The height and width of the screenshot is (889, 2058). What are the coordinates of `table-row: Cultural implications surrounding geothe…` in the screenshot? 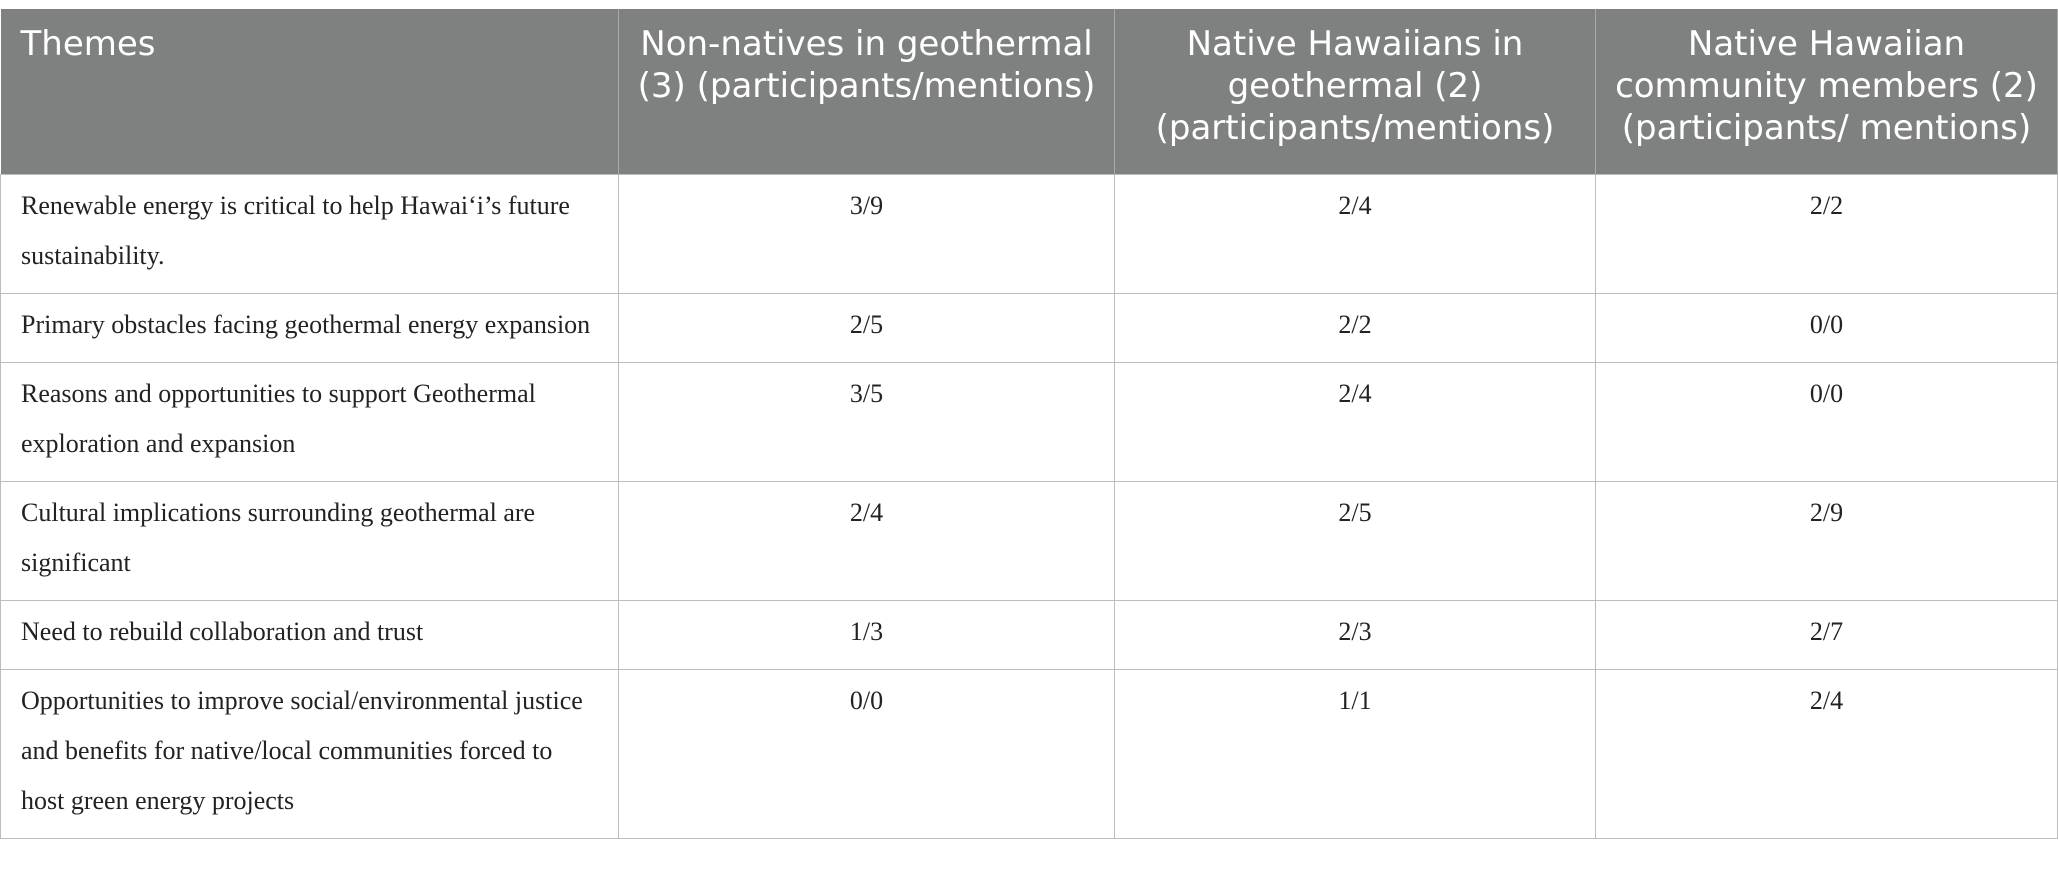 It's located at (1029, 540).